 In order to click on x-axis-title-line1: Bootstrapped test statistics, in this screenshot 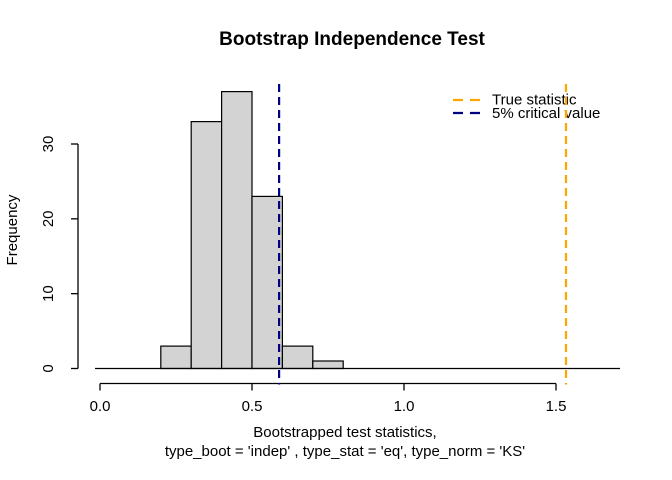, I will do `click(344, 432)`.